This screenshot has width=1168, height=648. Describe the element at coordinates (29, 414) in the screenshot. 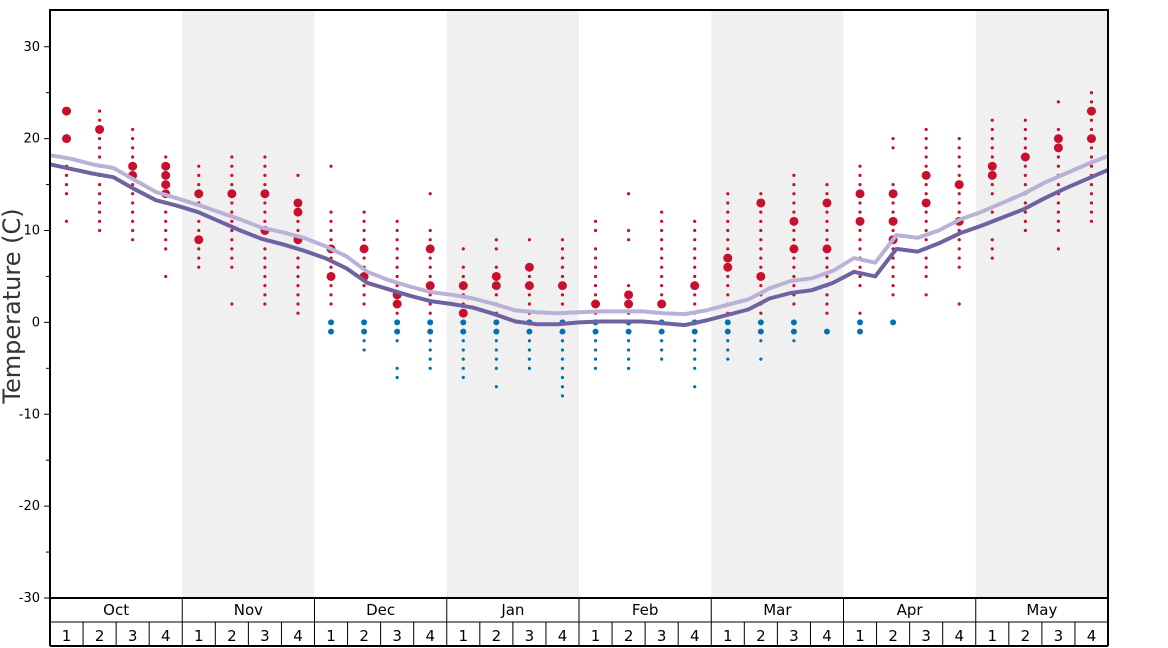

I see `y-tick-label: -10` at that location.